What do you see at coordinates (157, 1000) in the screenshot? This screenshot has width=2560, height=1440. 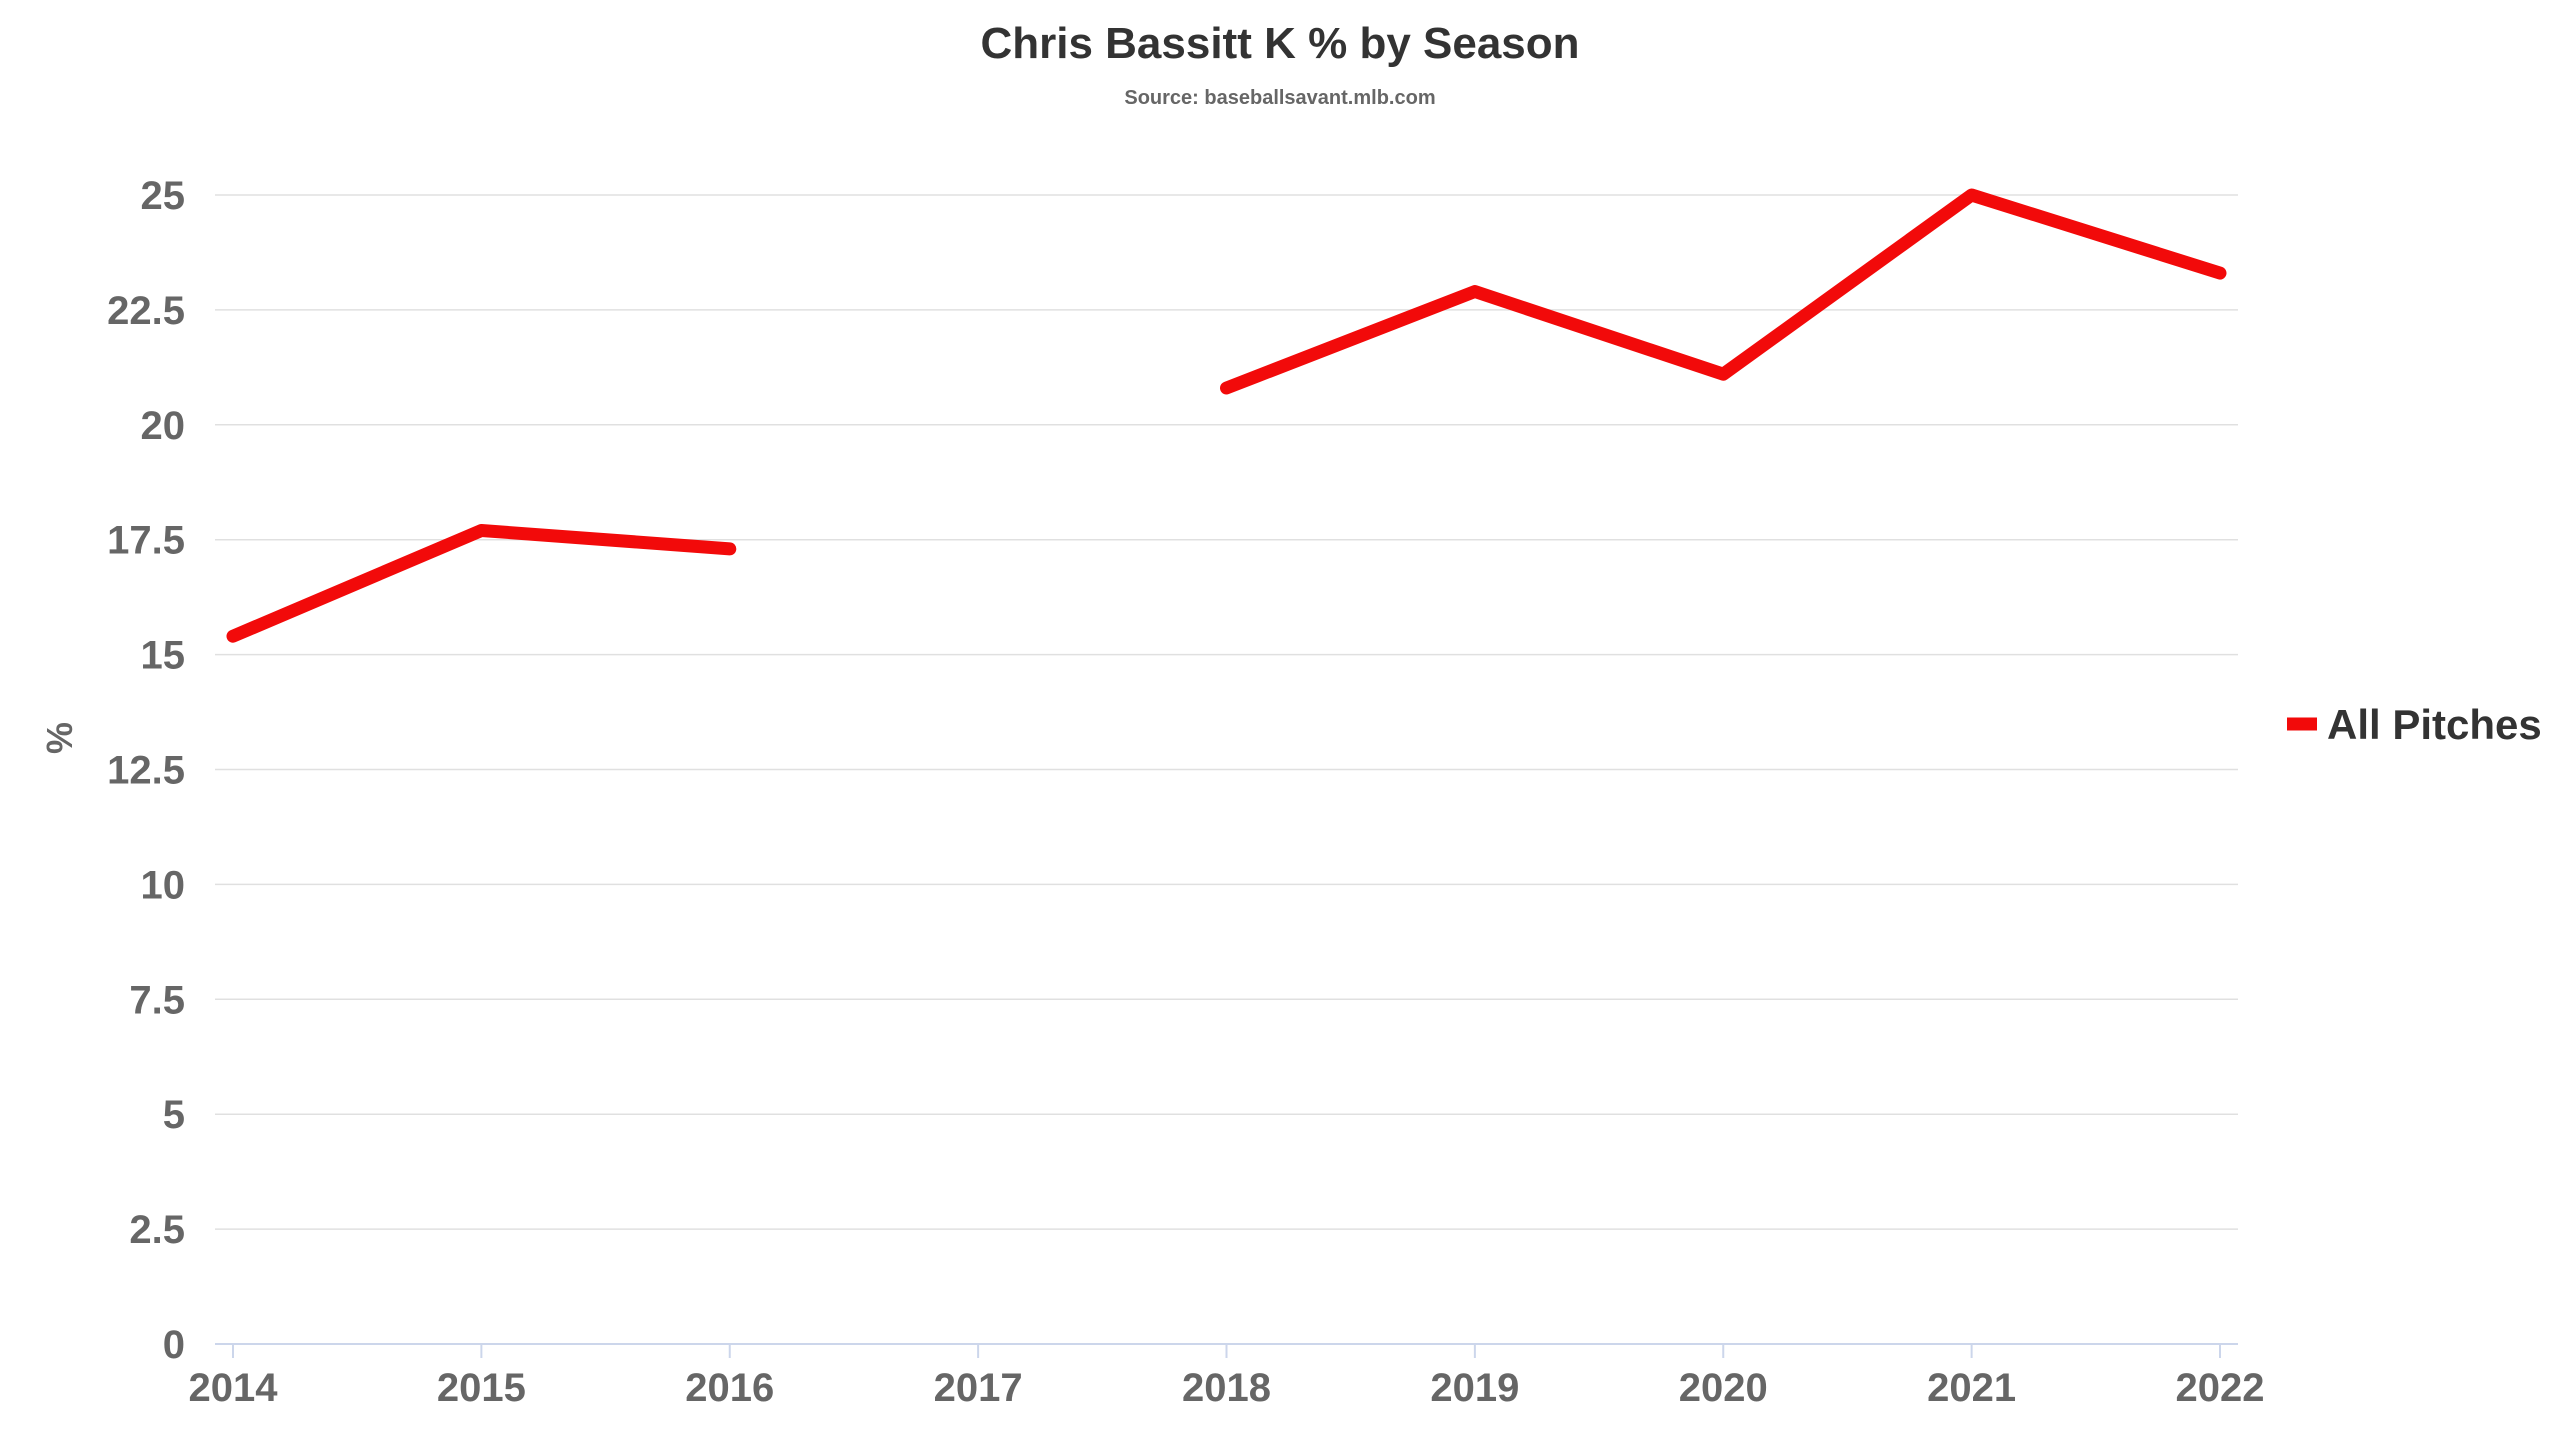 I see `y-tick-label: 7.5` at bounding box center [157, 1000].